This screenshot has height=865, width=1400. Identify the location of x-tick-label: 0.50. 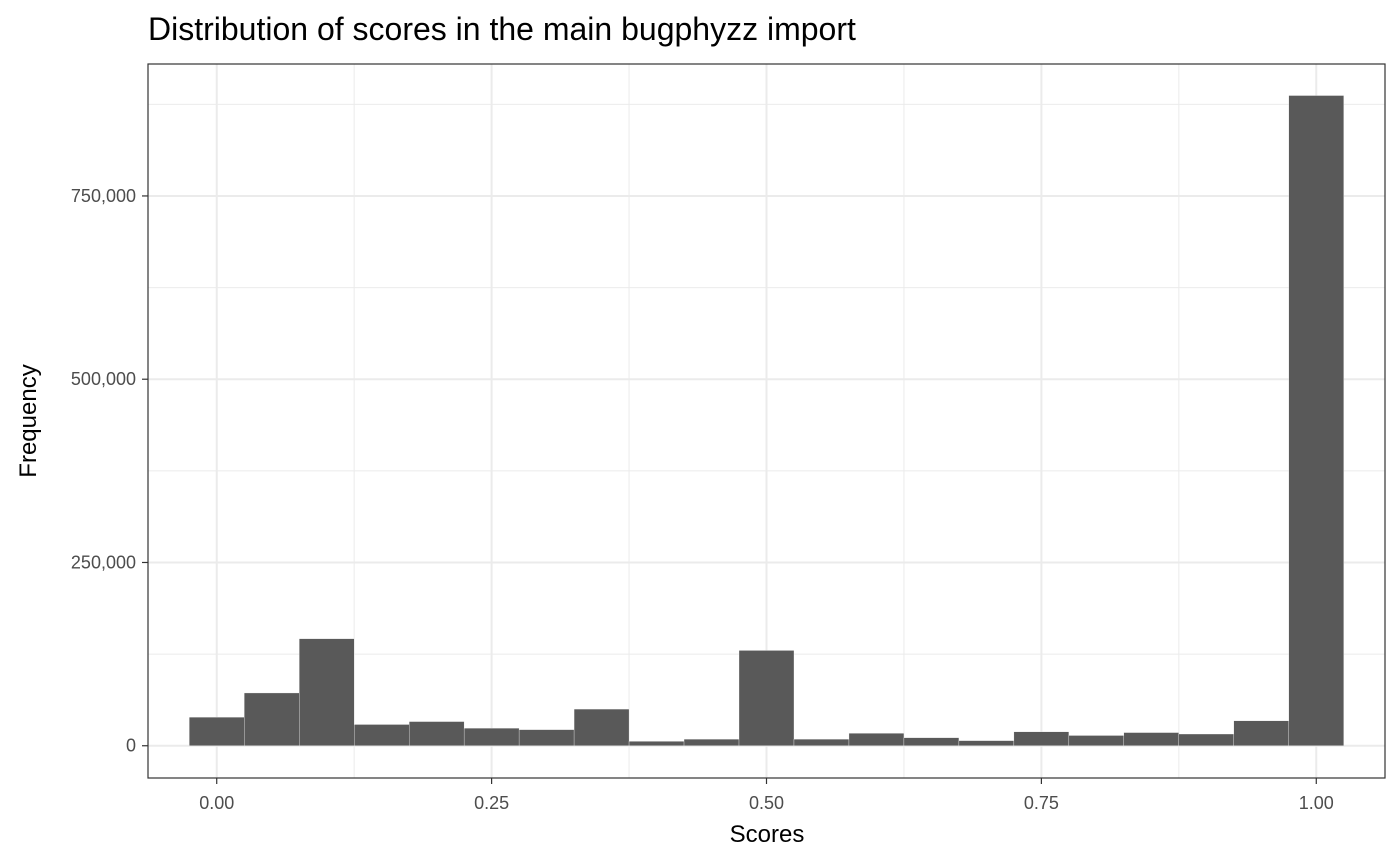
(766, 803).